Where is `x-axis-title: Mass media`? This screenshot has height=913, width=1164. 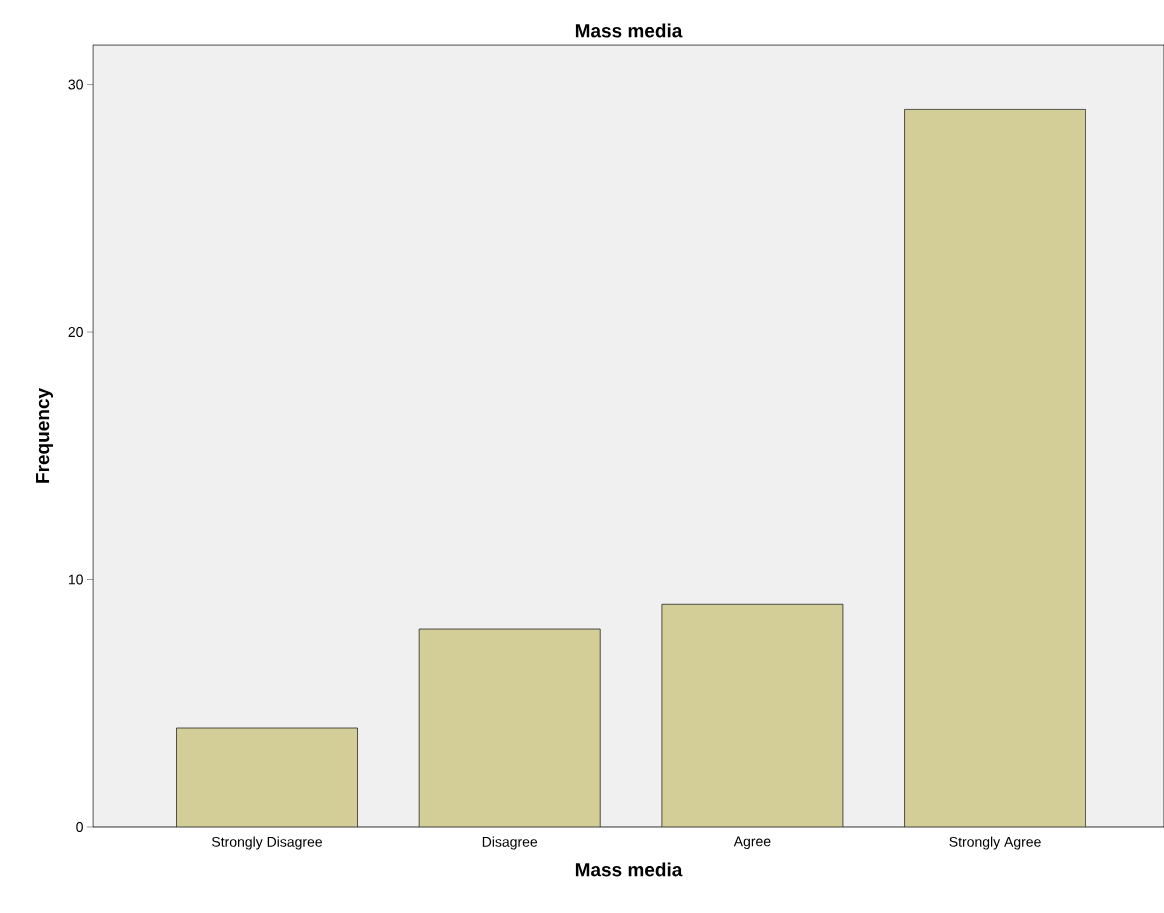
x-axis-title: Mass media is located at coordinates (629, 869).